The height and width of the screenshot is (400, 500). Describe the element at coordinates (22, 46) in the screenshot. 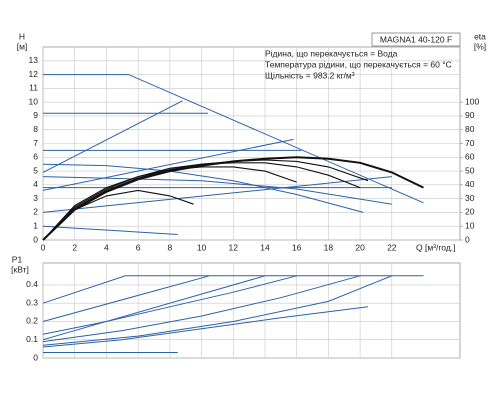

I see `y-unit: [м]` at that location.